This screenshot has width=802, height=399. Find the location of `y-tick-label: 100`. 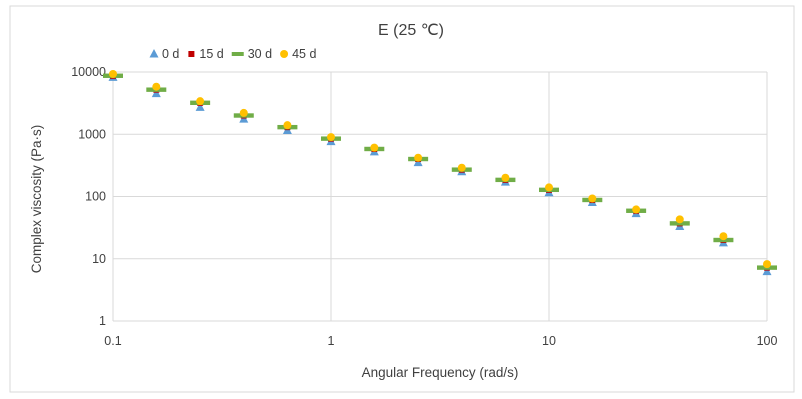

y-tick-label: 100 is located at coordinates (95, 197).